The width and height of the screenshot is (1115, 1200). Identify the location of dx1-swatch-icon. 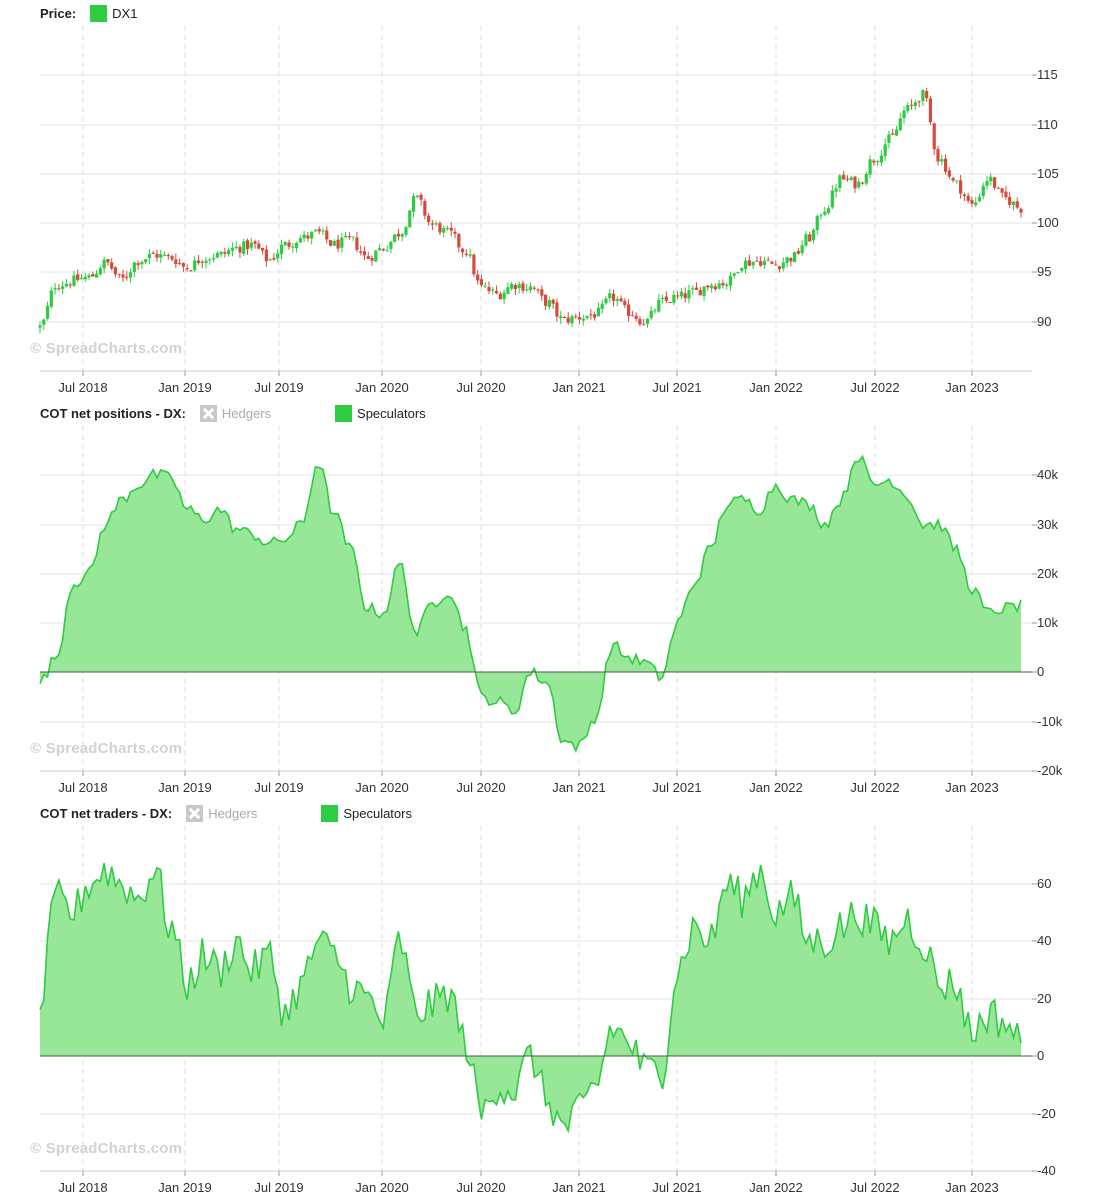
(99, 13).